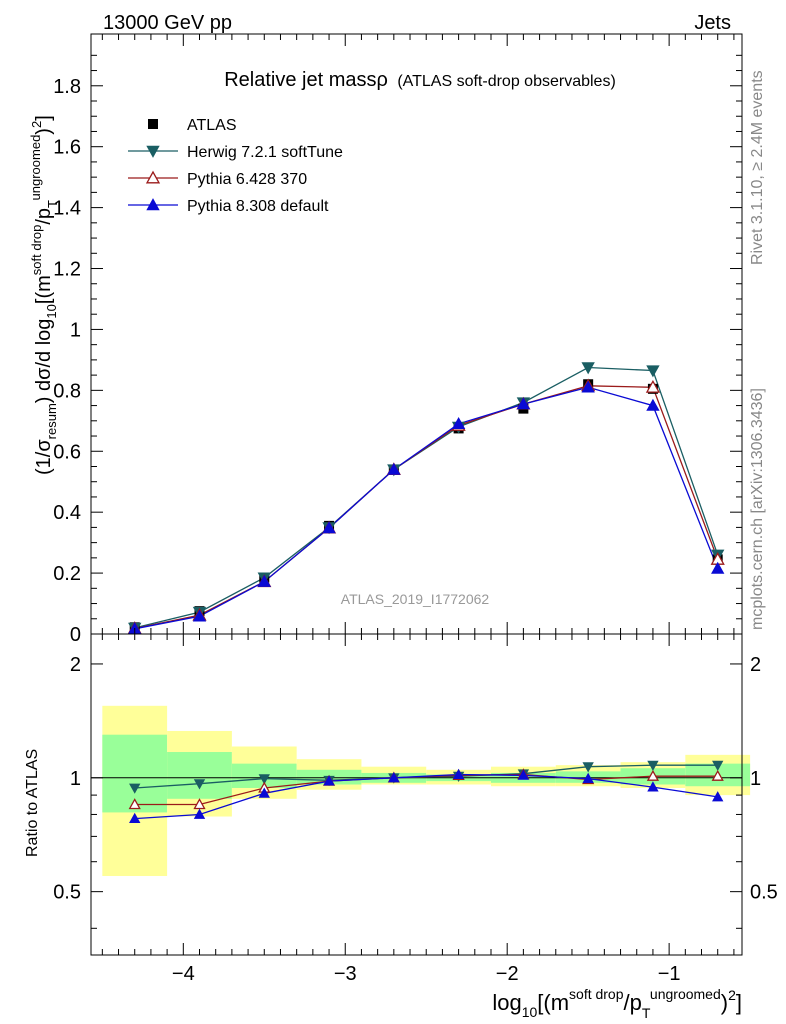  Describe the element at coordinates (757, 509) in the screenshot. I see `mcplots-label: mcplots.cern.ch [arXiv:1306.3436]` at that location.